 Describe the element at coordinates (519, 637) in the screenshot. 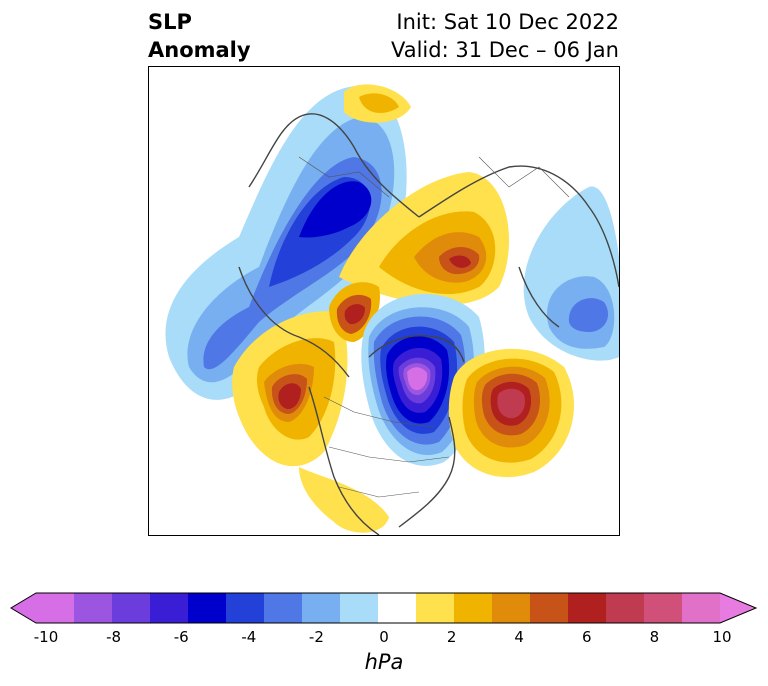

I see `colorbar-tick-label: 4` at that location.